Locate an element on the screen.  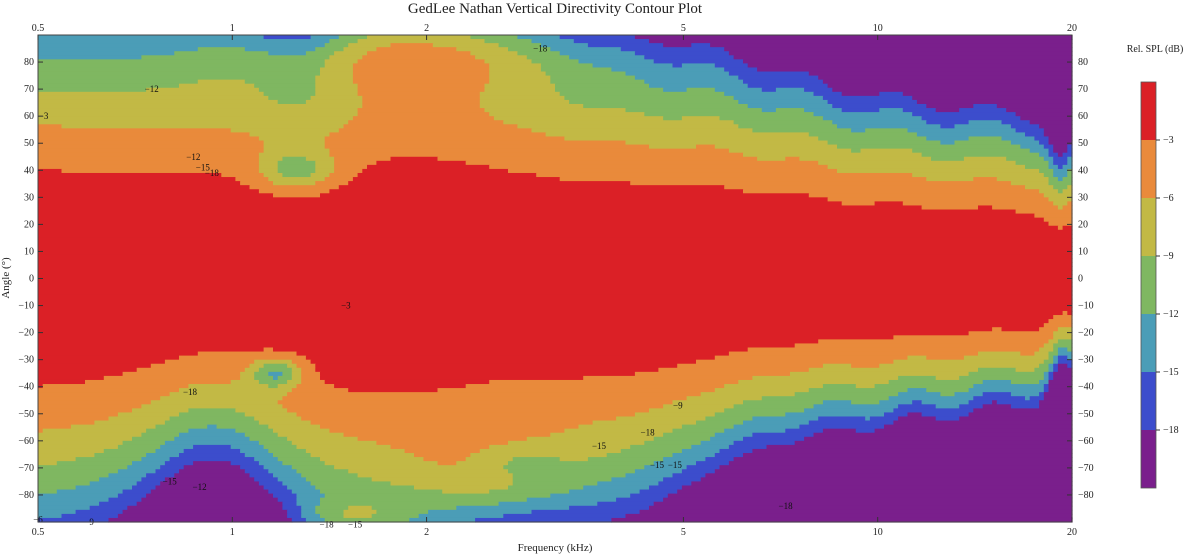
contour-label: −18 is located at coordinates (327, 525).